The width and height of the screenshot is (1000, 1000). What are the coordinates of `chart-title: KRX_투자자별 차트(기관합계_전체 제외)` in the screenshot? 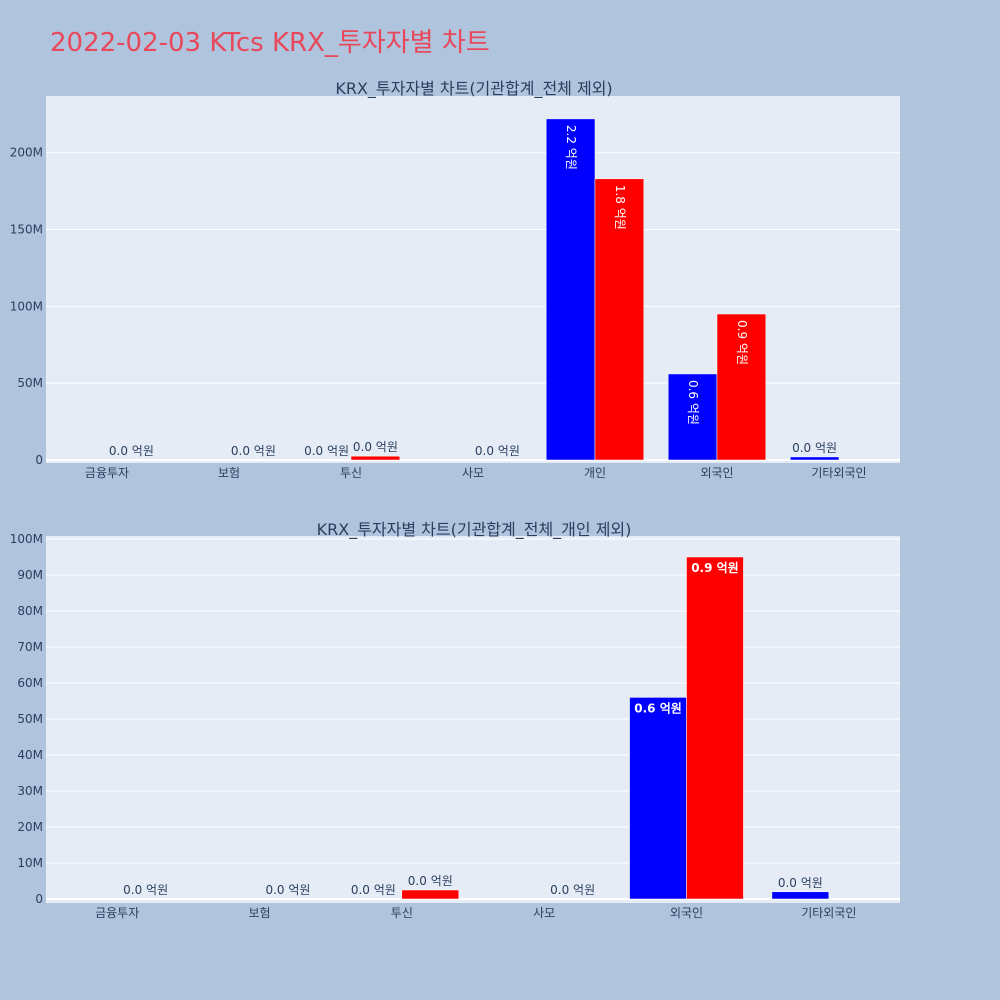 It's located at (473, 89).